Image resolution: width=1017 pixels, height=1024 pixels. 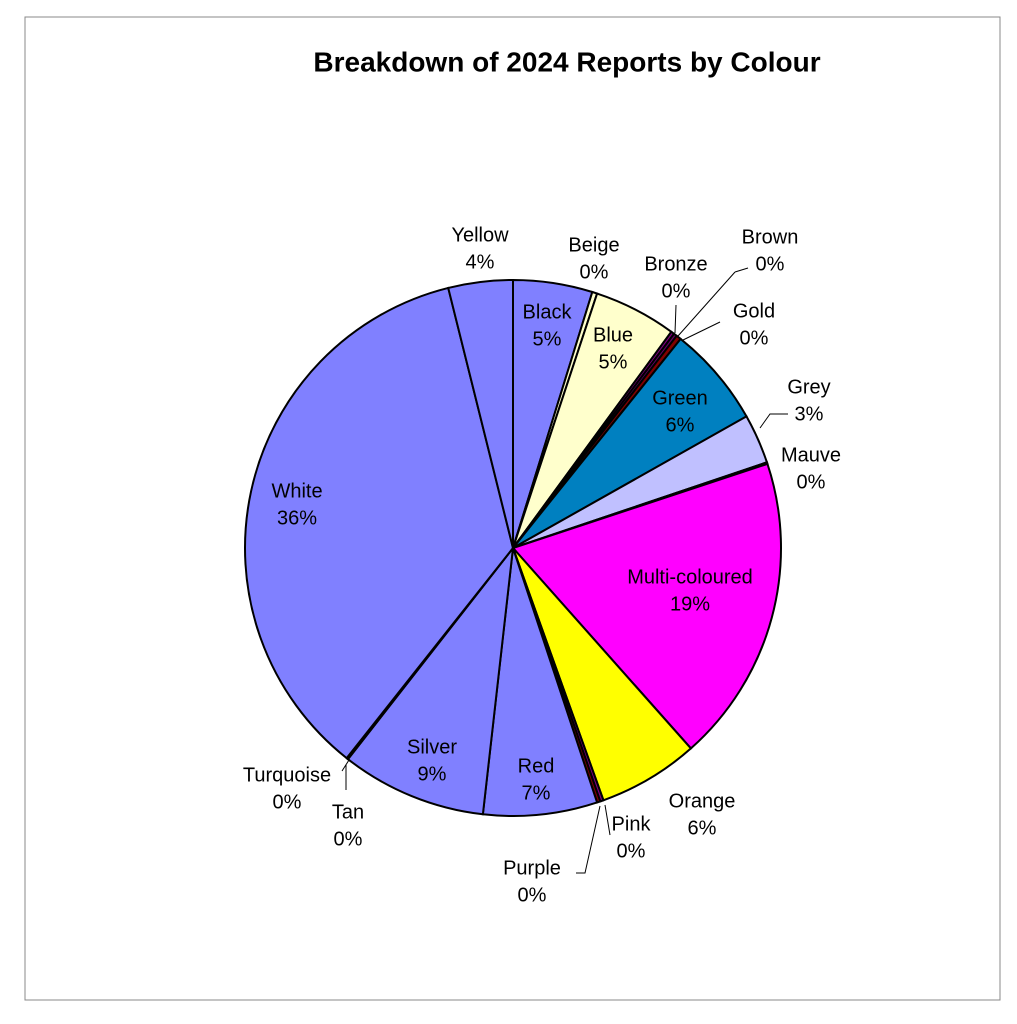 I want to click on slice-value-label: 36%, so click(x=297, y=518).